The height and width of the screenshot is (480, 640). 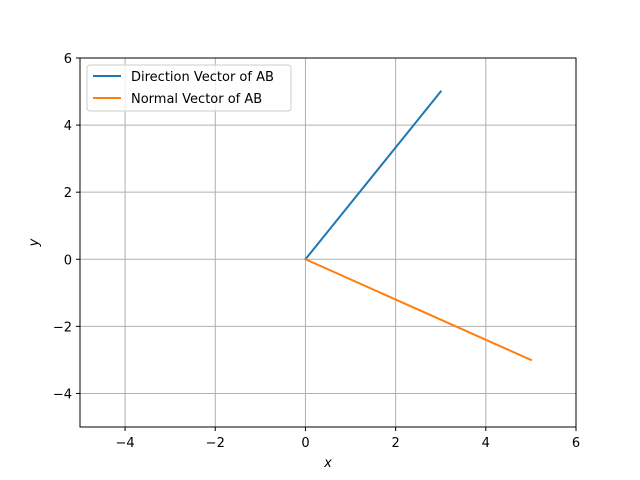 What do you see at coordinates (68, 260) in the screenshot?
I see `y-tick-label: 0` at bounding box center [68, 260].